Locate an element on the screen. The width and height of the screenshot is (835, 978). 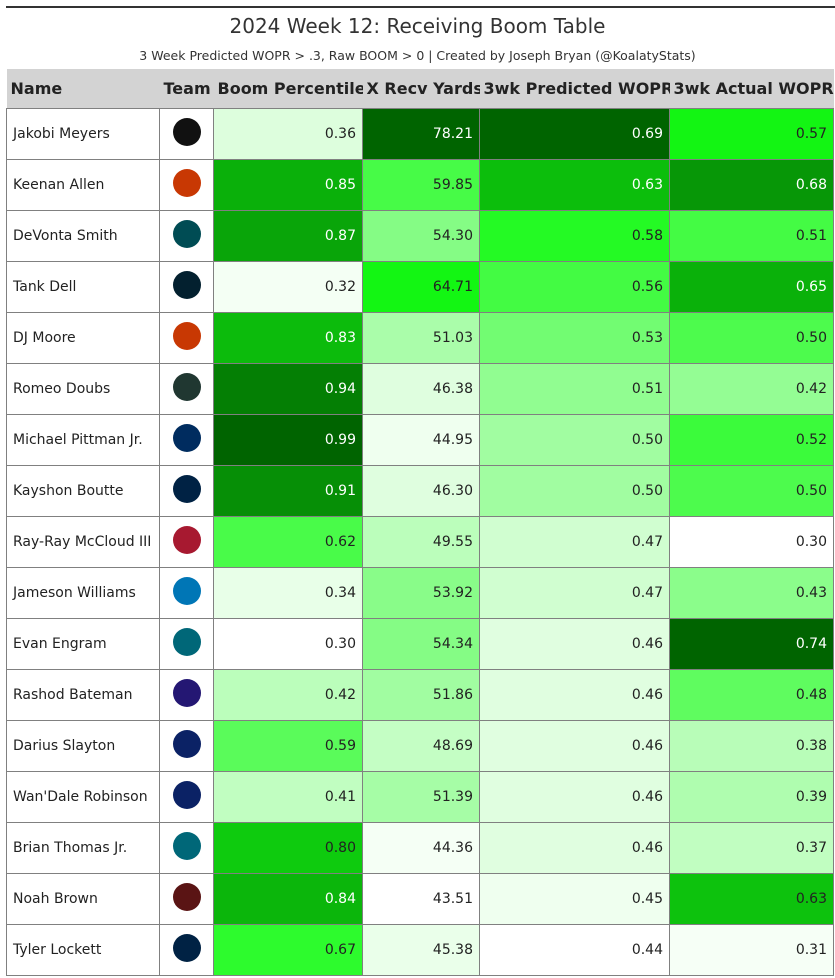
header-team: Team is located at coordinates (186, 89).